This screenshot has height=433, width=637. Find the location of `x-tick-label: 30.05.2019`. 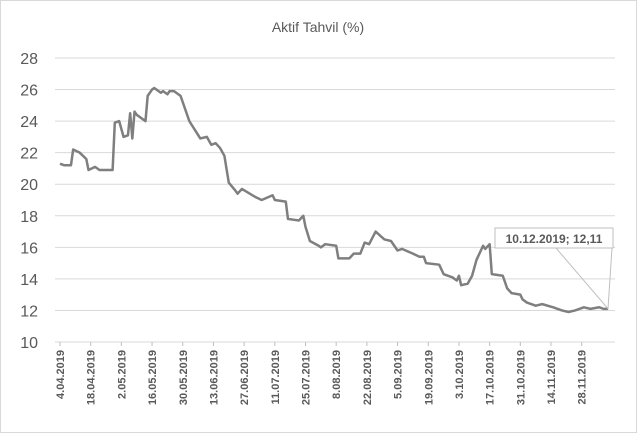

x-tick-label: 30.05.2019 is located at coordinates (184, 377).